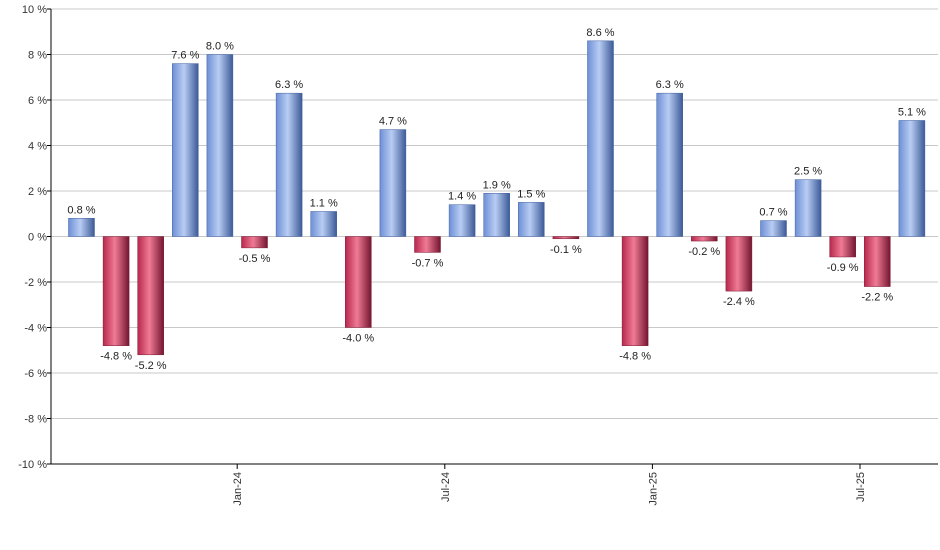 The width and height of the screenshot is (940, 550). I want to click on y-axis-tick-labels: 10 % 8 % 6 % 4 % 2 % 0 % -2 % -4 % -6 % -8 % -10 %, so click(32, 237).